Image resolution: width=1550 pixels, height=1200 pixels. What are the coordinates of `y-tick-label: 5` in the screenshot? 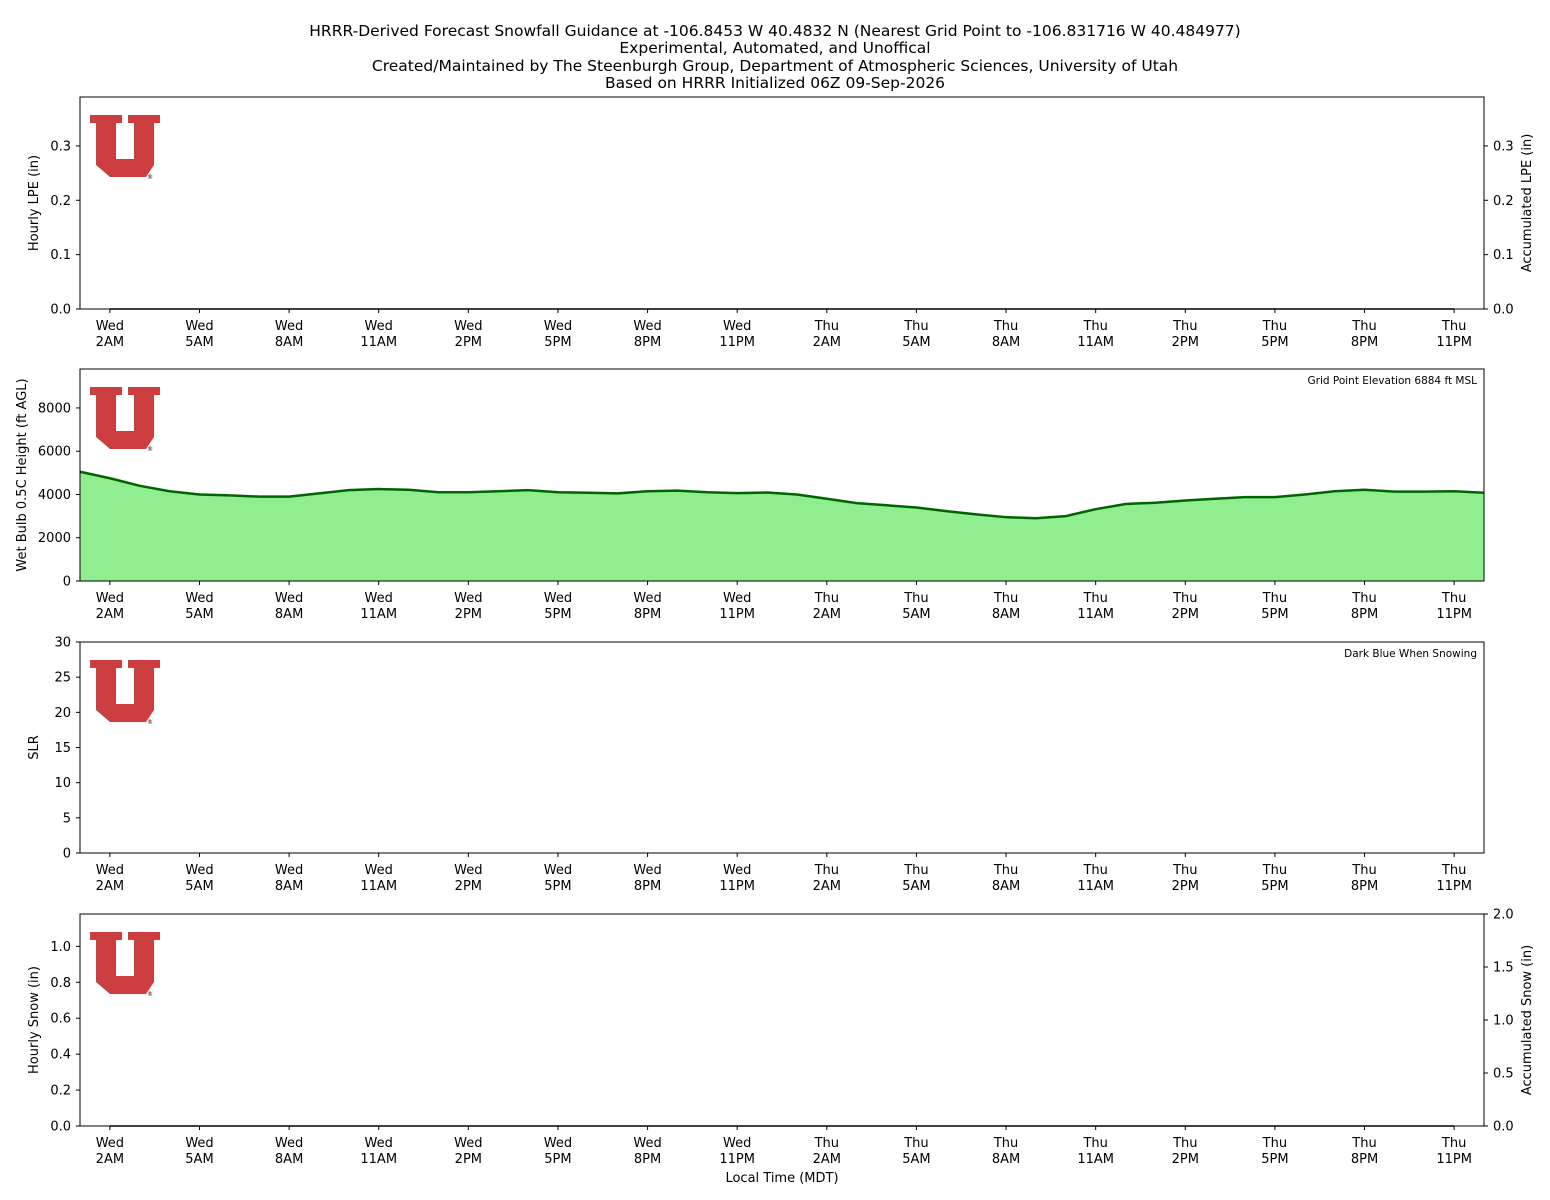 It's located at (67, 818).